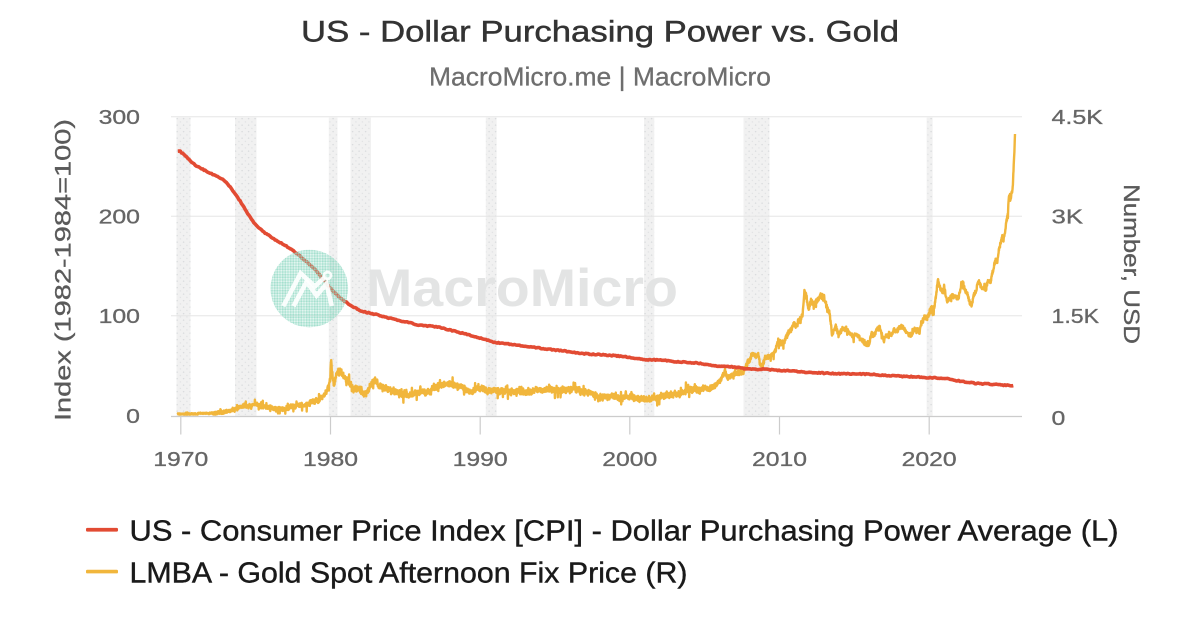 The image size is (1200, 630). What do you see at coordinates (600, 32) in the screenshot?
I see `svg-text:US - Dollar Purchasing Power v: US - Dollar Purchasing Power vs. Gold` at bounding box center [600, 32].